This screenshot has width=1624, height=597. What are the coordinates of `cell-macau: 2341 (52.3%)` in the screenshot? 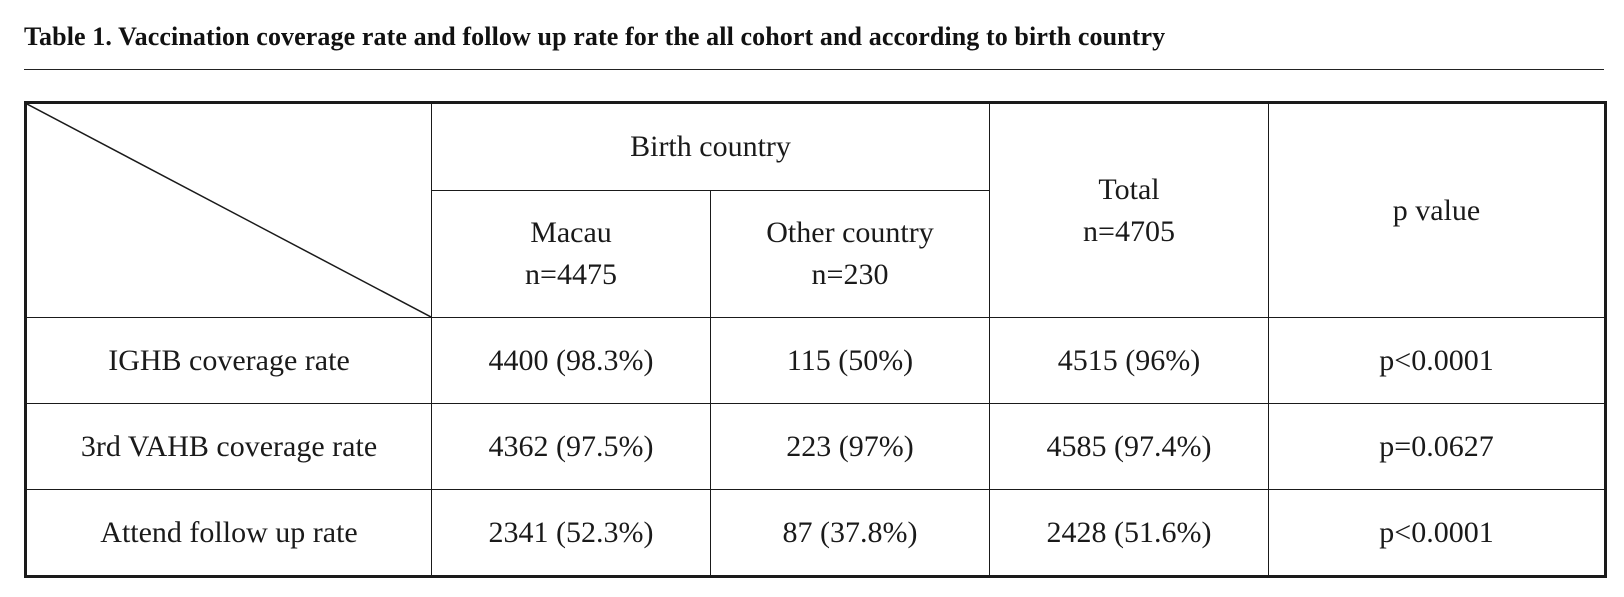 It's located at (571, 533).